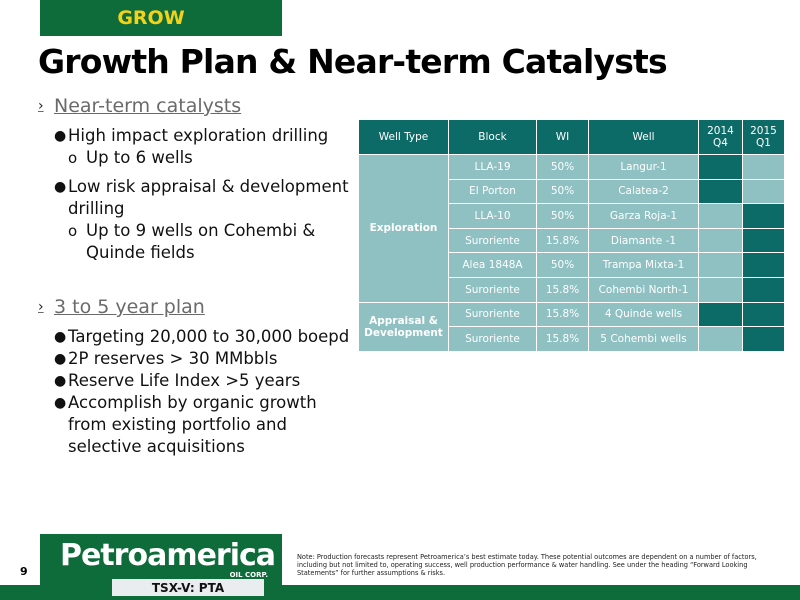 This screenshot has height=600, width=800. I want to click on well-cell: Langur-1, so click(643, 167).